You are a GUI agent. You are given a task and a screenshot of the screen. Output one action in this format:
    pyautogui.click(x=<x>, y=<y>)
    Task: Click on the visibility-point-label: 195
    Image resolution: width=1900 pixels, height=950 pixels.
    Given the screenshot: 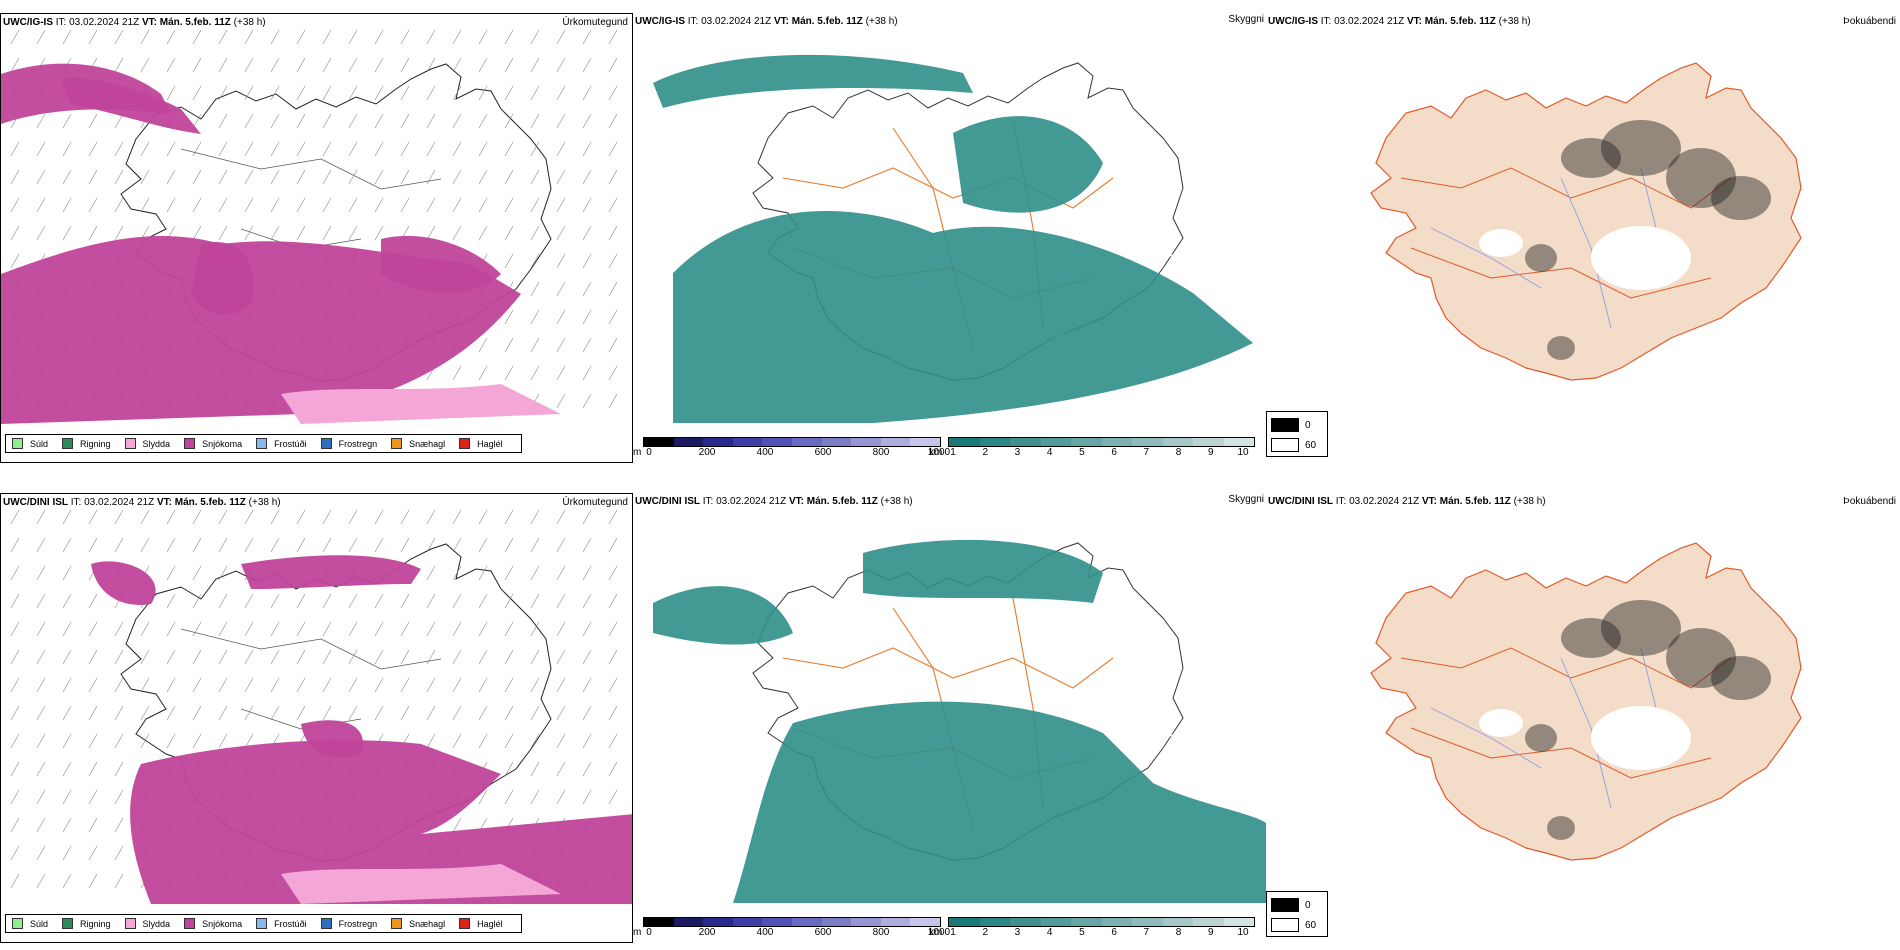 What is the action you would take?
    pyautogui.click(x=1104, y=211)
    